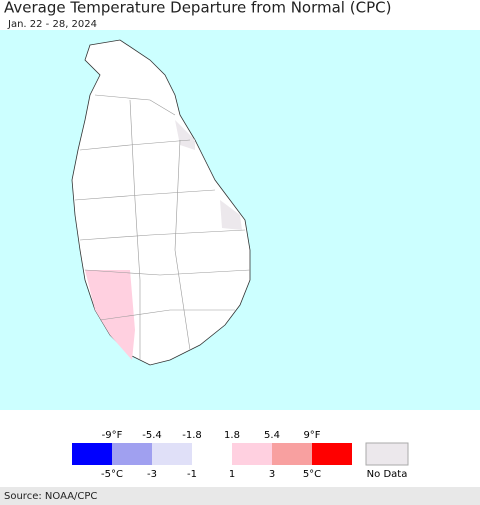 This screenshot has height=505, width=480. What do you see at coordinates (192, 474) in the screenshot?
I see `legend-c-label: -1` at bounding box center [192, 474].